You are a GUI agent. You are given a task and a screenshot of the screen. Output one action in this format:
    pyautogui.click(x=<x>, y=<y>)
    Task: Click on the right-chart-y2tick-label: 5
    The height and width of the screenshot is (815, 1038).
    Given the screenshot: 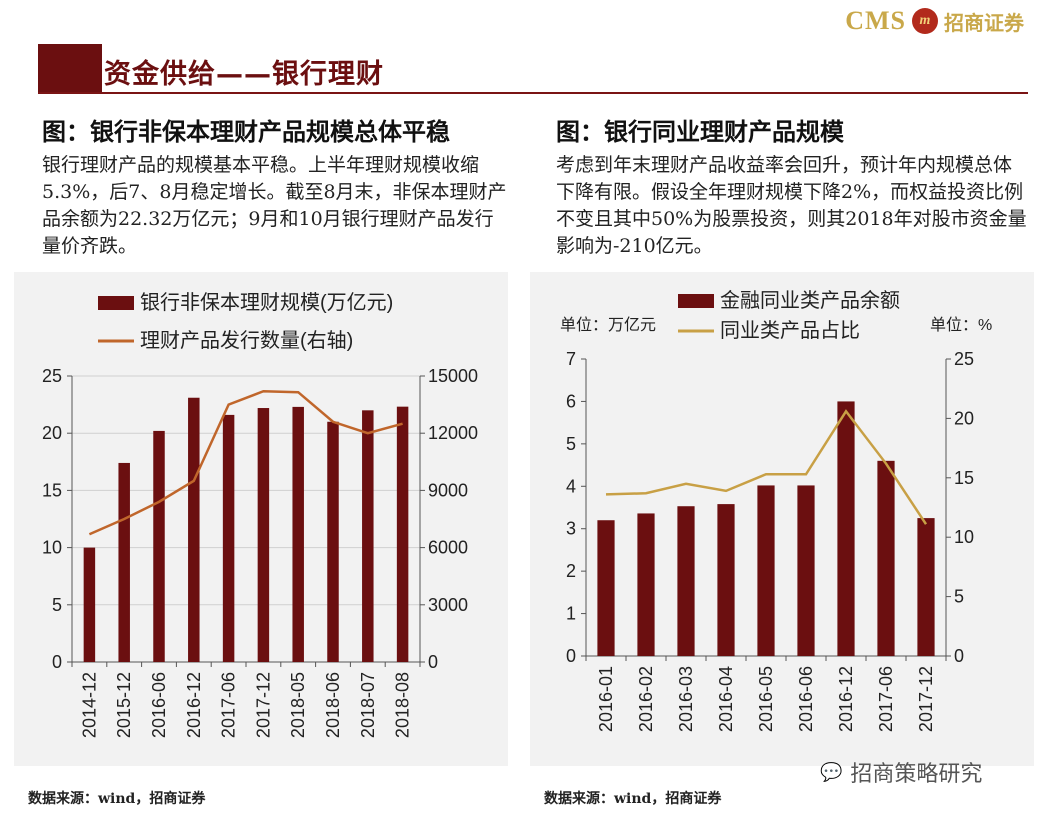 What is the action you would take?
    pyautogui.click(x=959, y=597)
    